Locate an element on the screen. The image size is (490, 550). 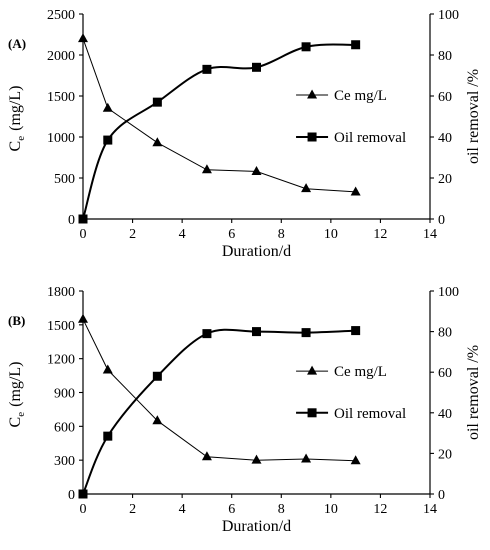
ce-concentration-line is located at coordinates (219, 390).